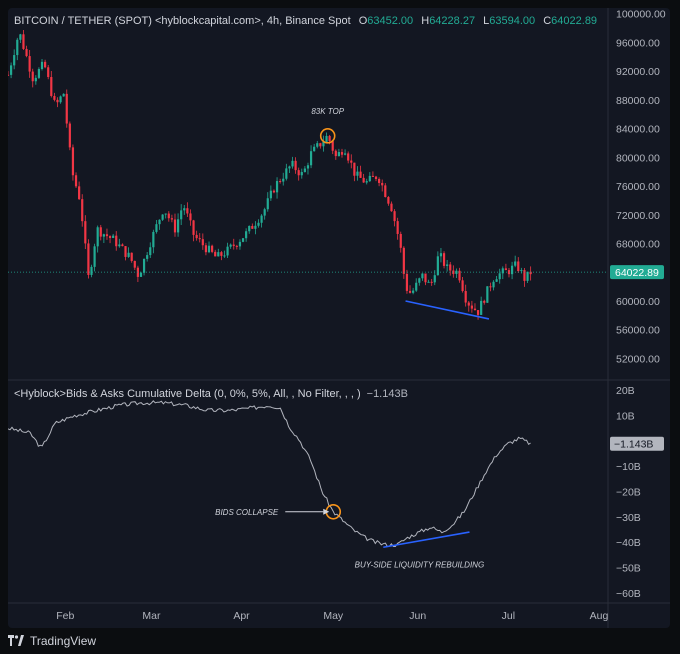 This screenshot has height=654, width=680. What do you see at coordinates (241, 616) in the screenshot?
I see `time-tick-label: Apr` at bounding box center [241, 616].